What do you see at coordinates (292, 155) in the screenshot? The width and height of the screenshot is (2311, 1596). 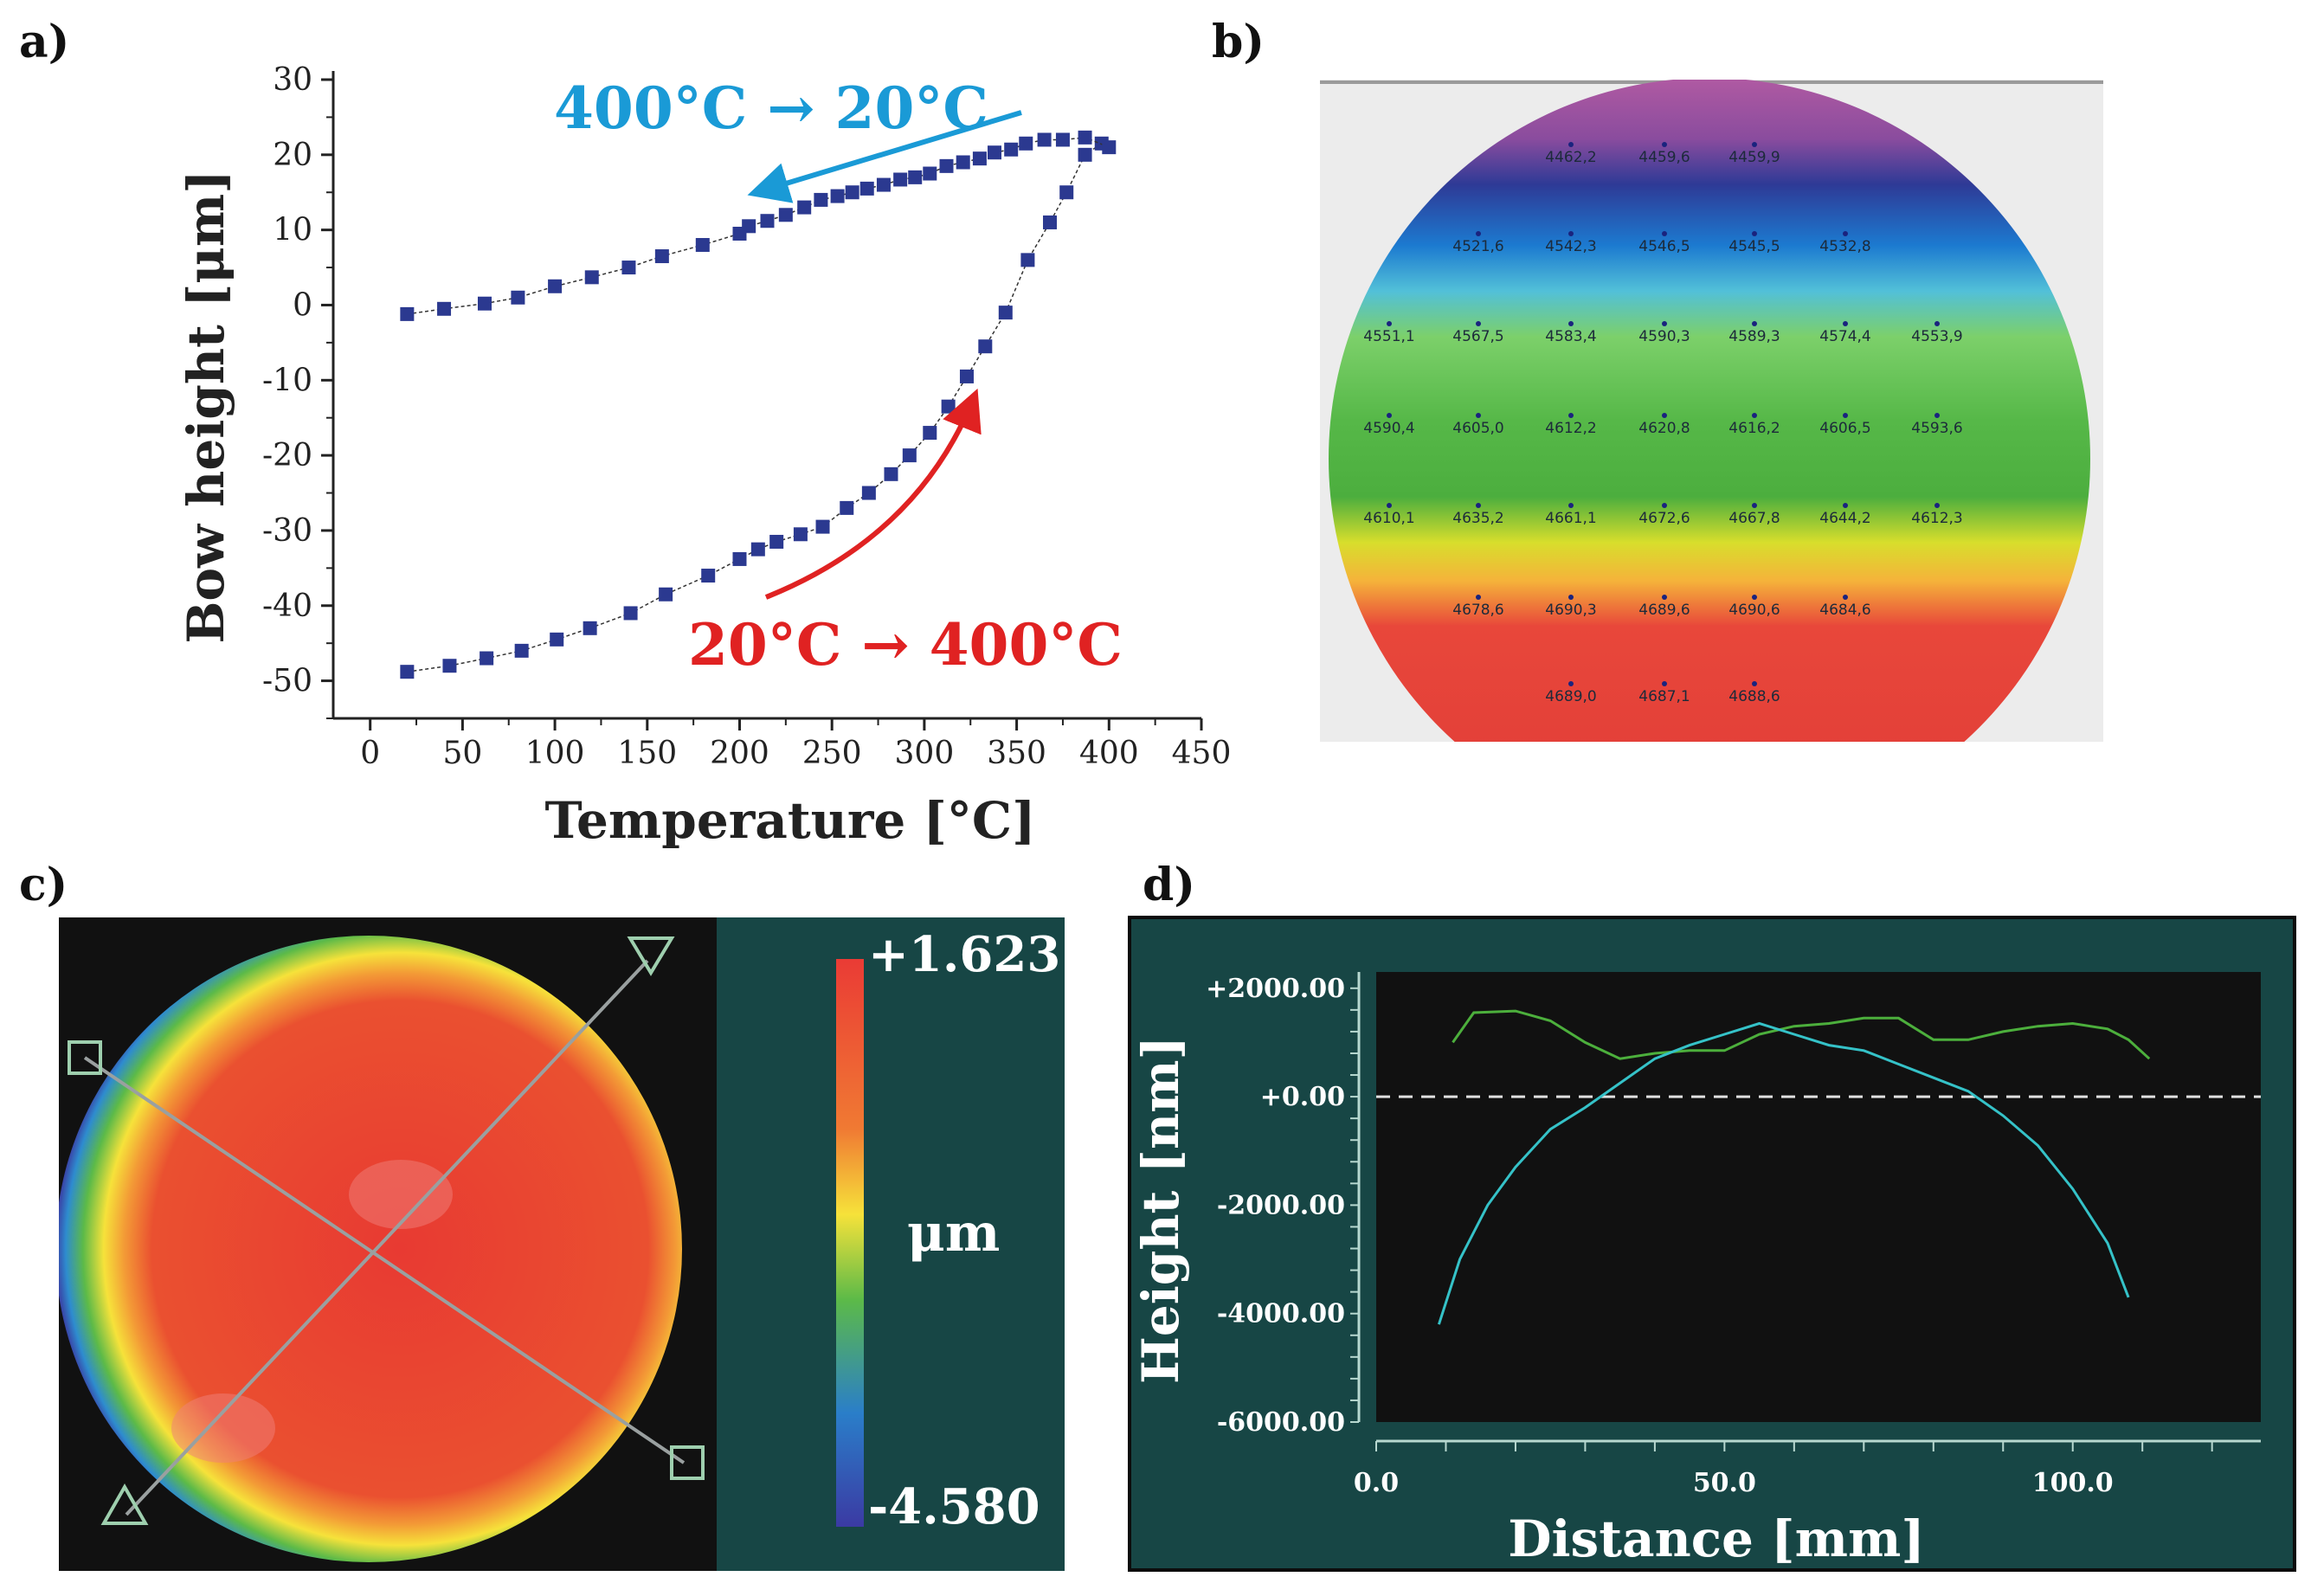 I see `a-y-tick-label: 20` at bounding box center [292, 155].